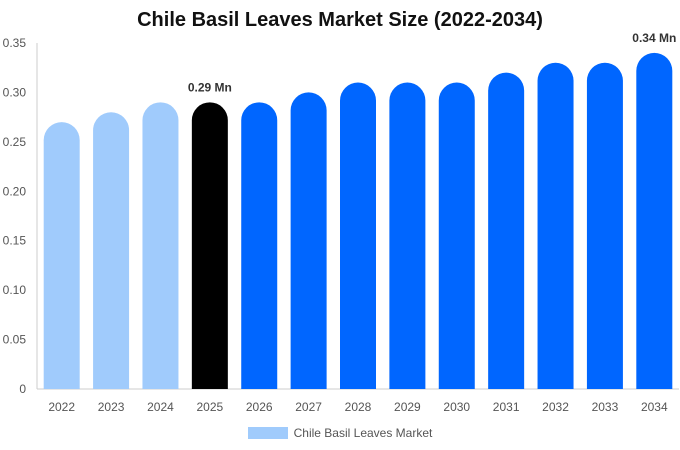 The width and height of the screenshot is (680, 450). I want to click on bar-2033, so click(604, 226).